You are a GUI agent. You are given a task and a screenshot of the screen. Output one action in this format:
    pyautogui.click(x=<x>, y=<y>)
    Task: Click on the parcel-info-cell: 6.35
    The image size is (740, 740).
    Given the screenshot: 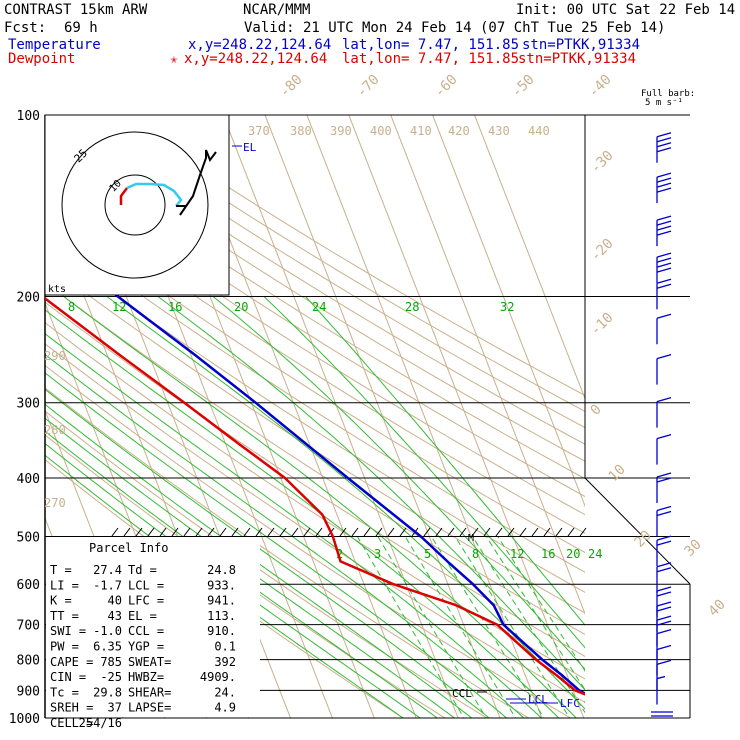 What is the action you would take?
    pyautogui.click(x=107, y=647)
    